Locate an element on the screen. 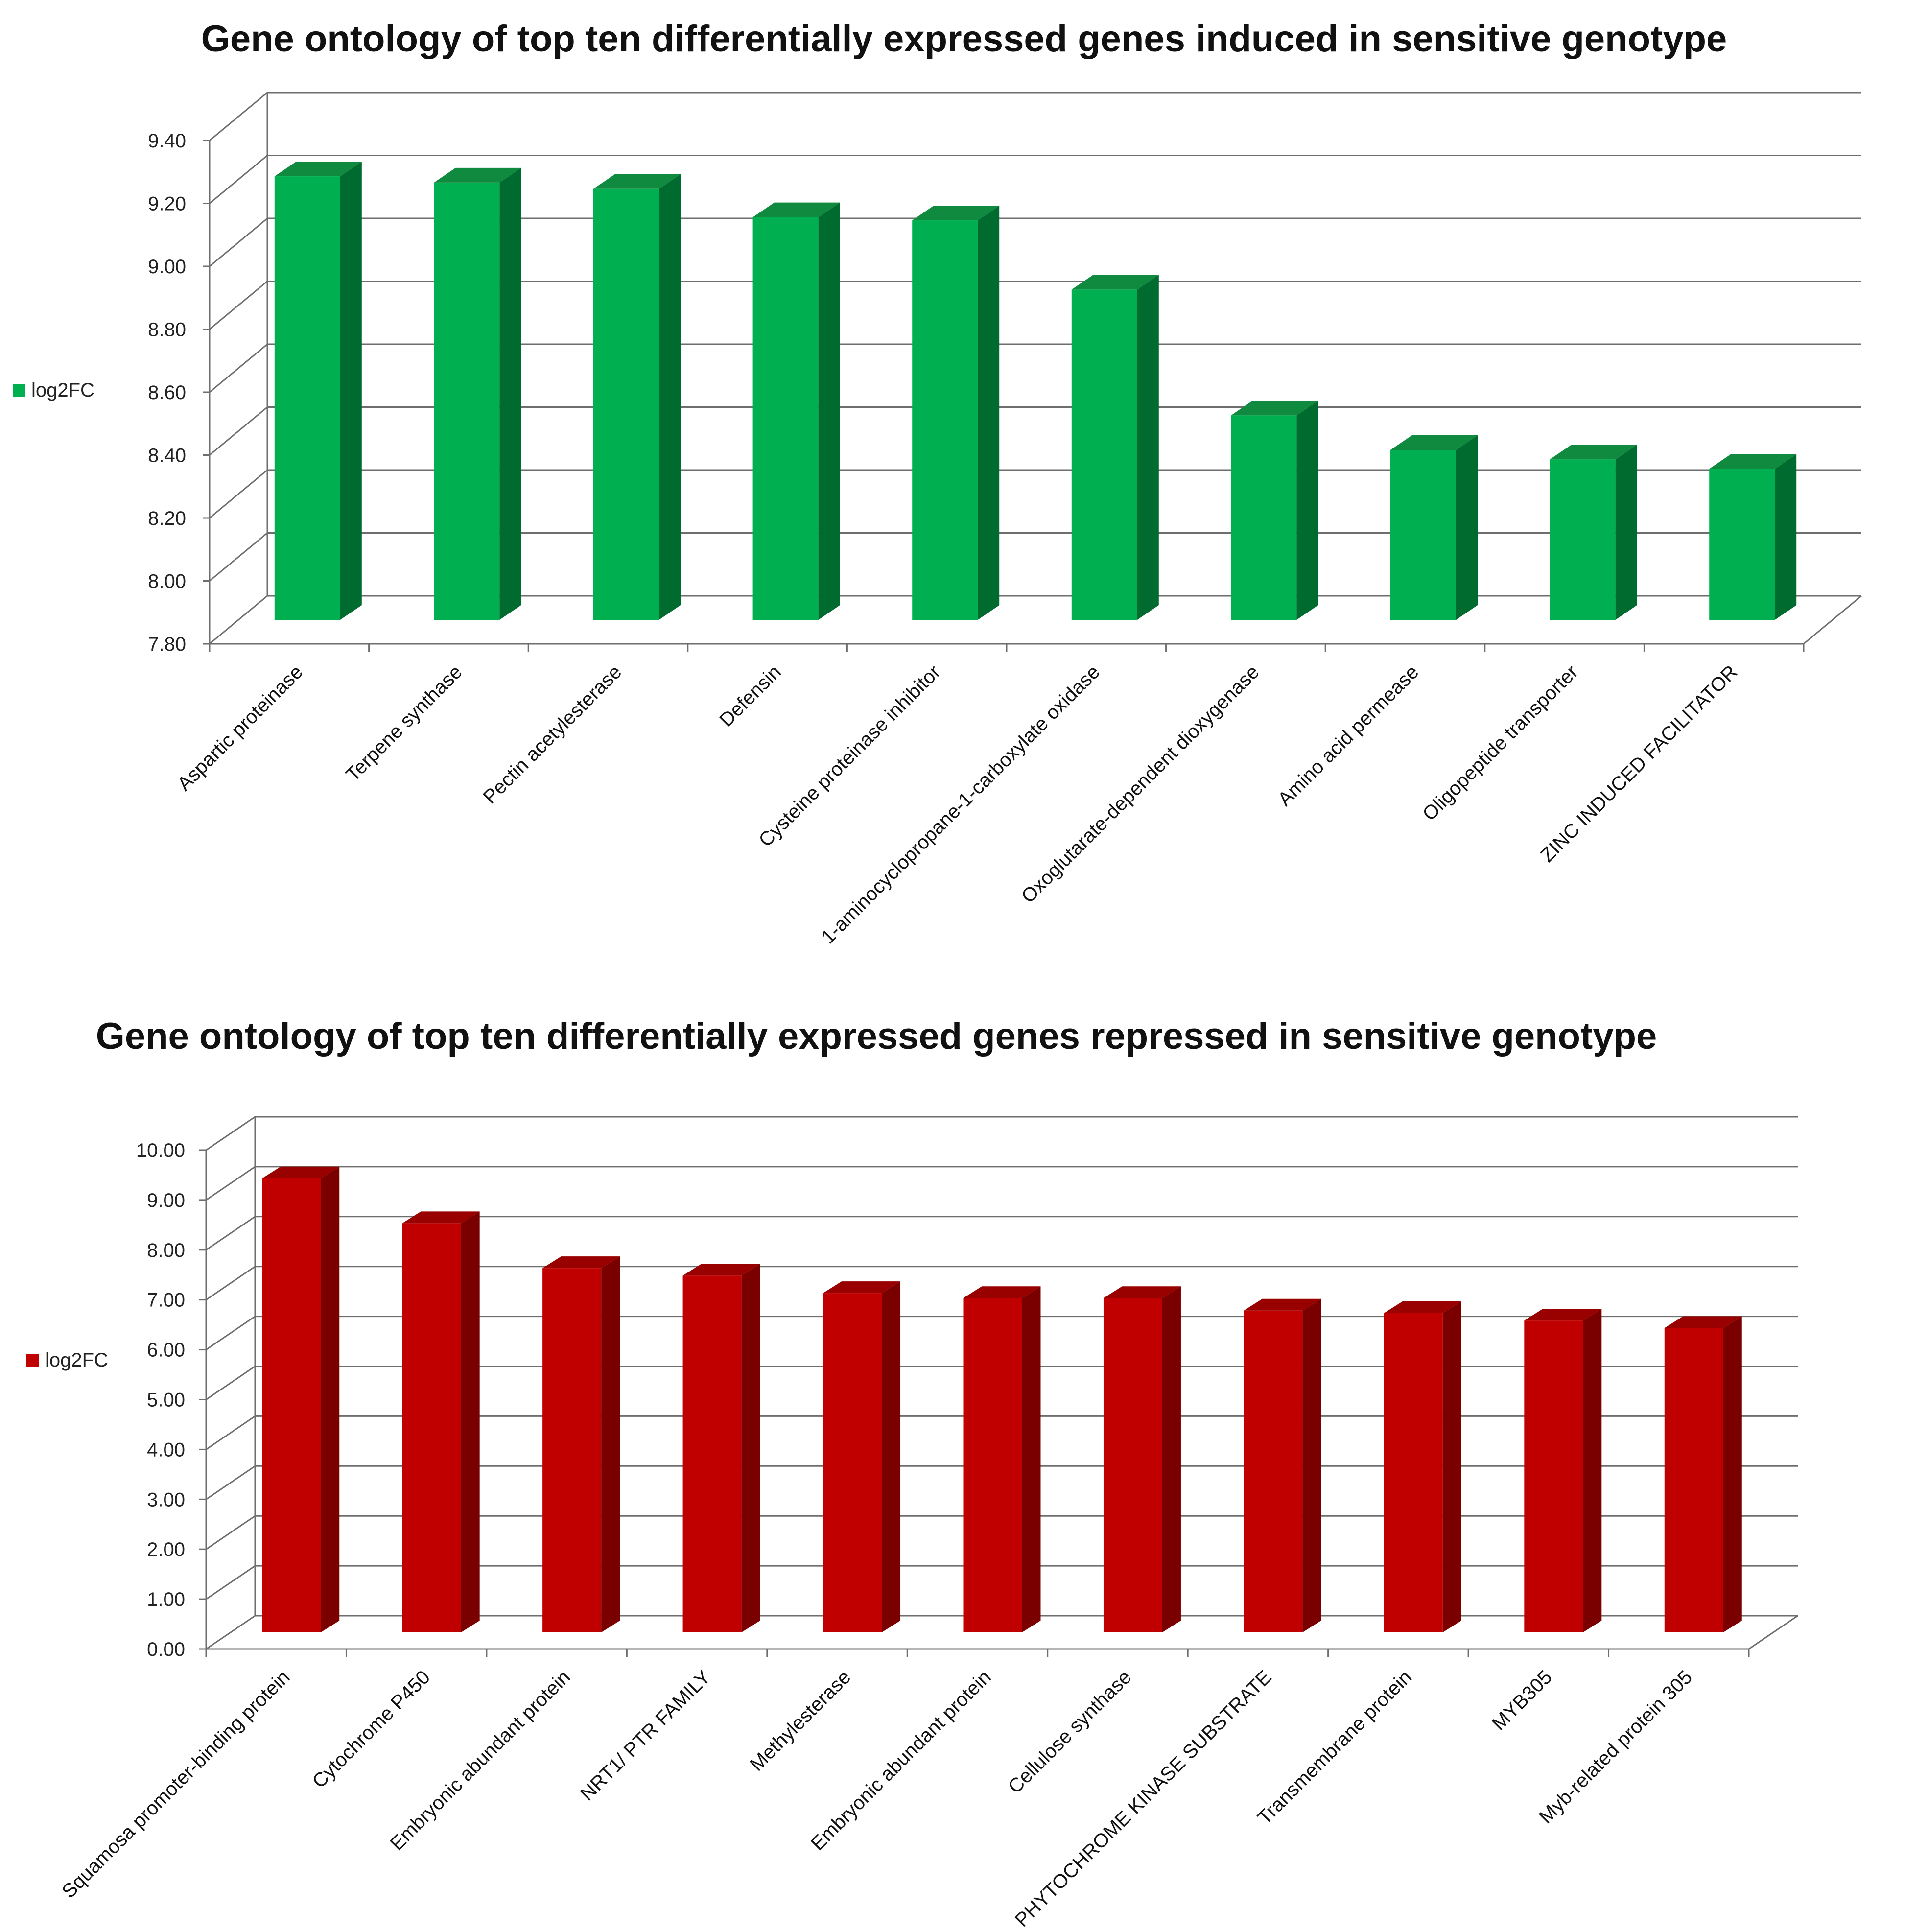 The width and height of the screenshot is (1928, 1932). y-tick-label: 7.00 is located at coordinates (166, 1301).